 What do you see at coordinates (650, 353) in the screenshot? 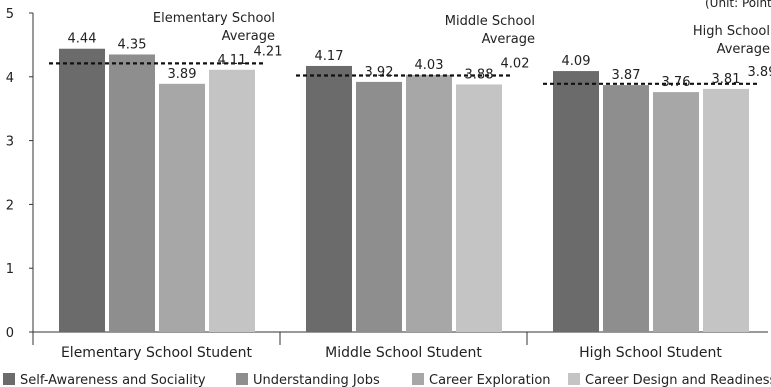
I see `category-label: High School Student` at bounding box center [650, 353].